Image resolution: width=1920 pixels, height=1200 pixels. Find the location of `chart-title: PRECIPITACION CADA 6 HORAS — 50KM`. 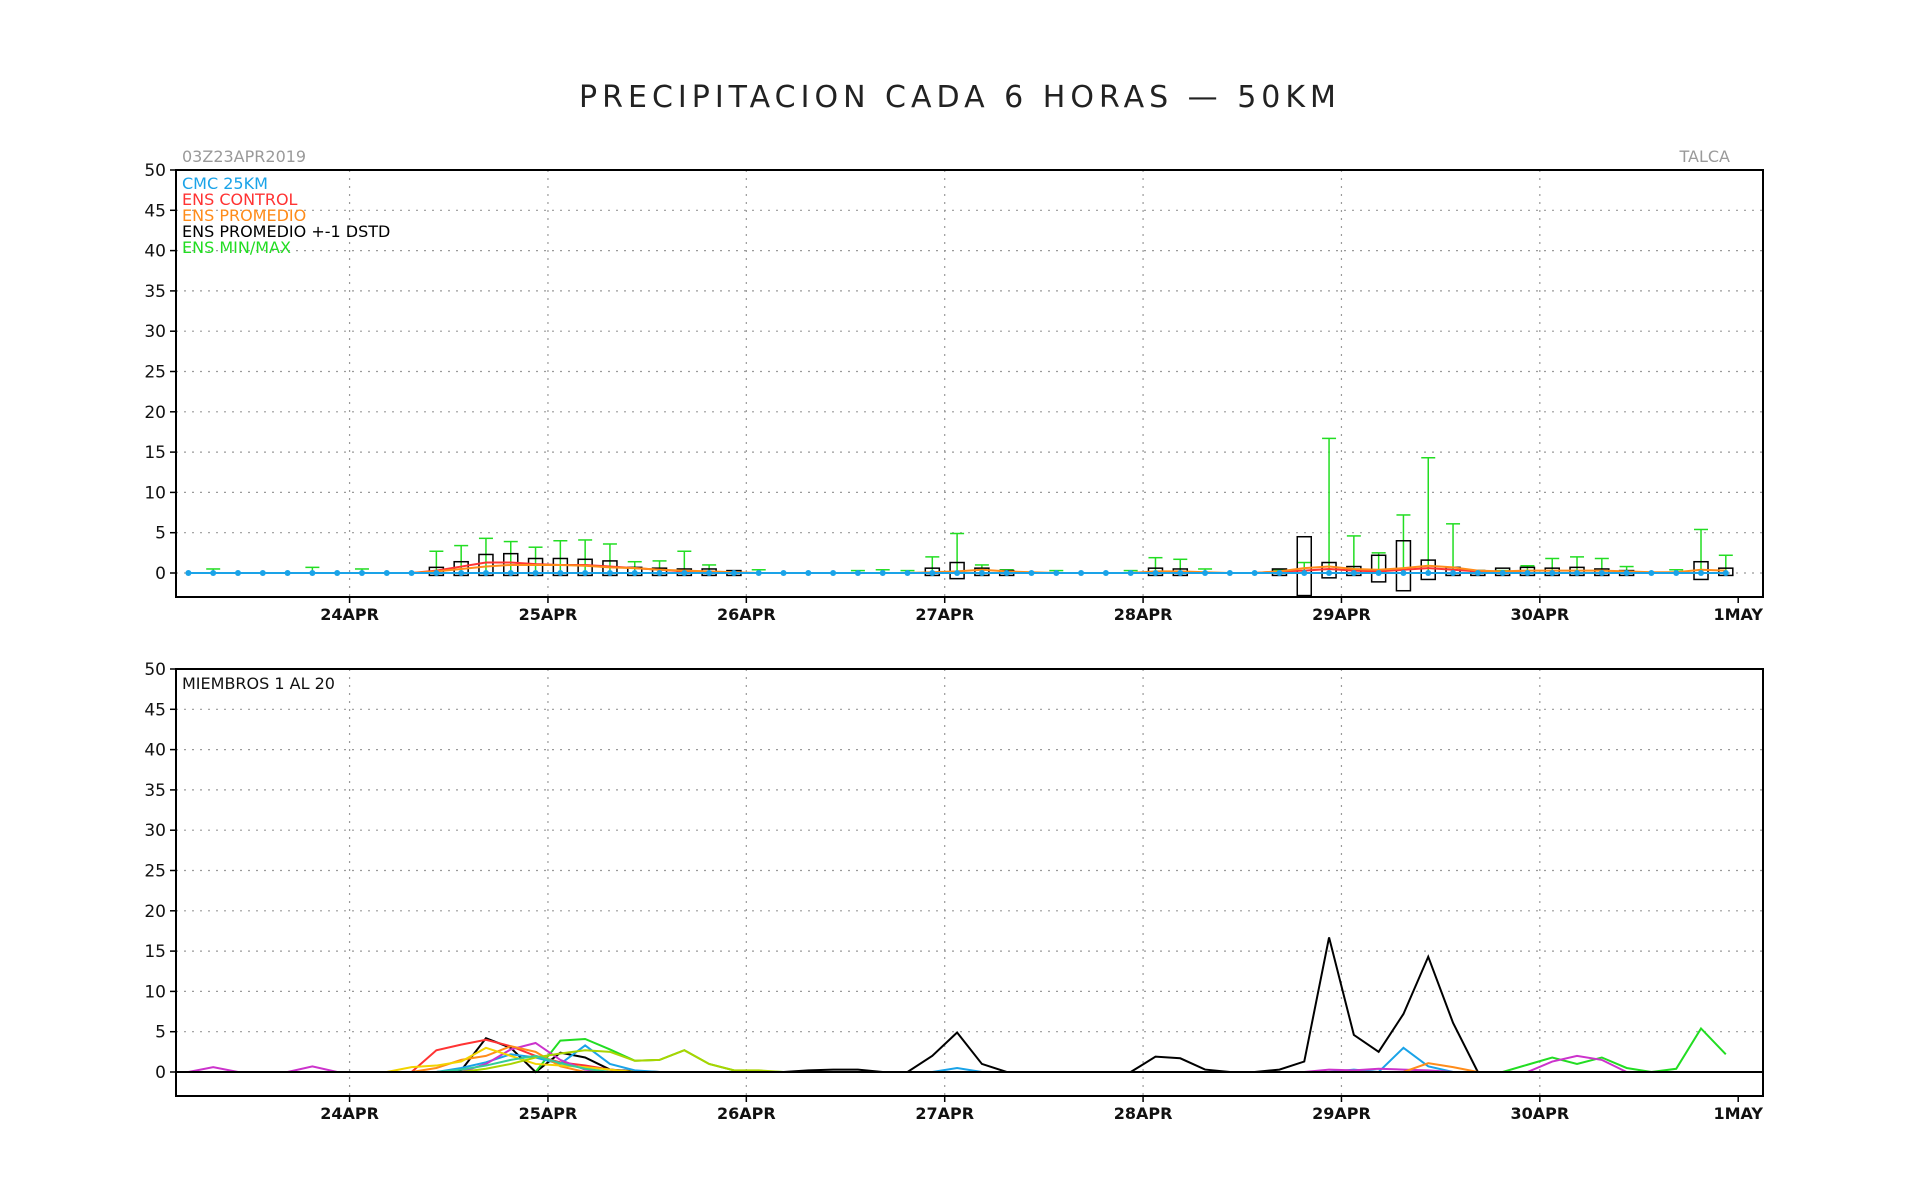

chart-title: PRECIPITACION CADA 6 HORAS — 50KM is located at coordinates (960, 97).